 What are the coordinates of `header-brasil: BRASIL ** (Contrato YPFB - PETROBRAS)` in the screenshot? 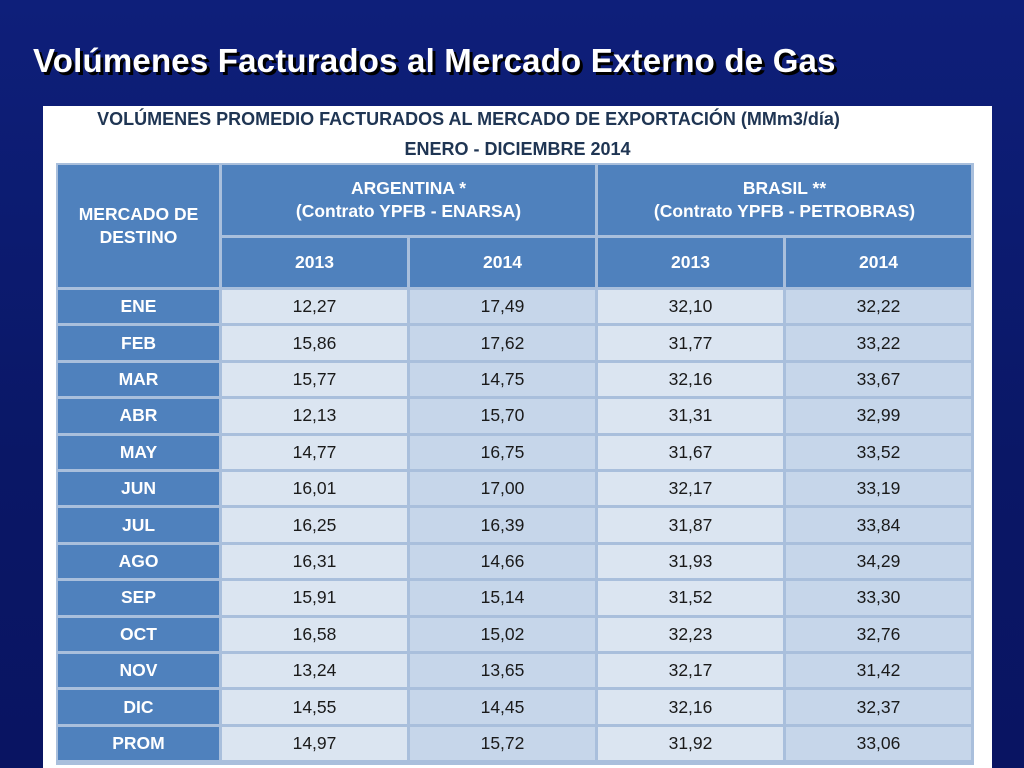 It's located at (784, 200).